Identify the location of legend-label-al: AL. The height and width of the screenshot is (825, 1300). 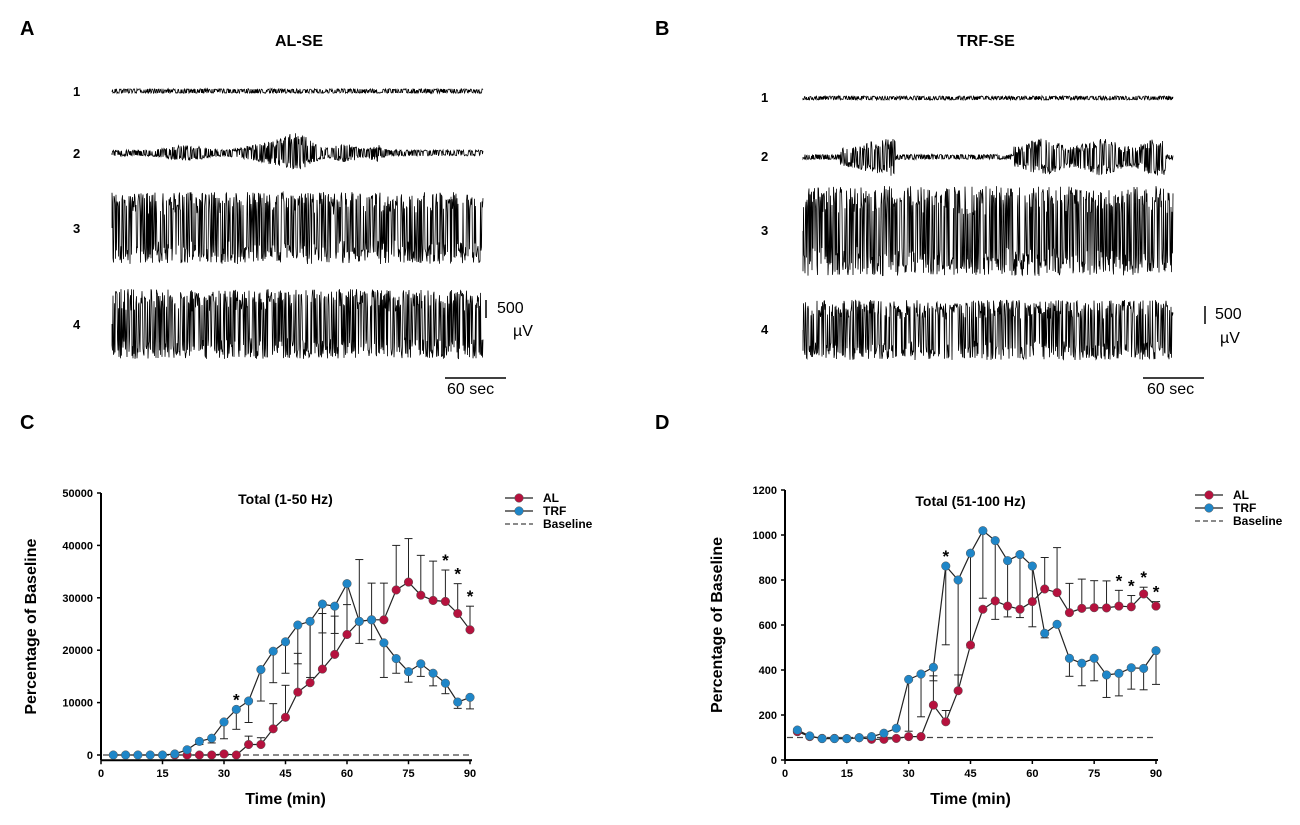
(551, 498).